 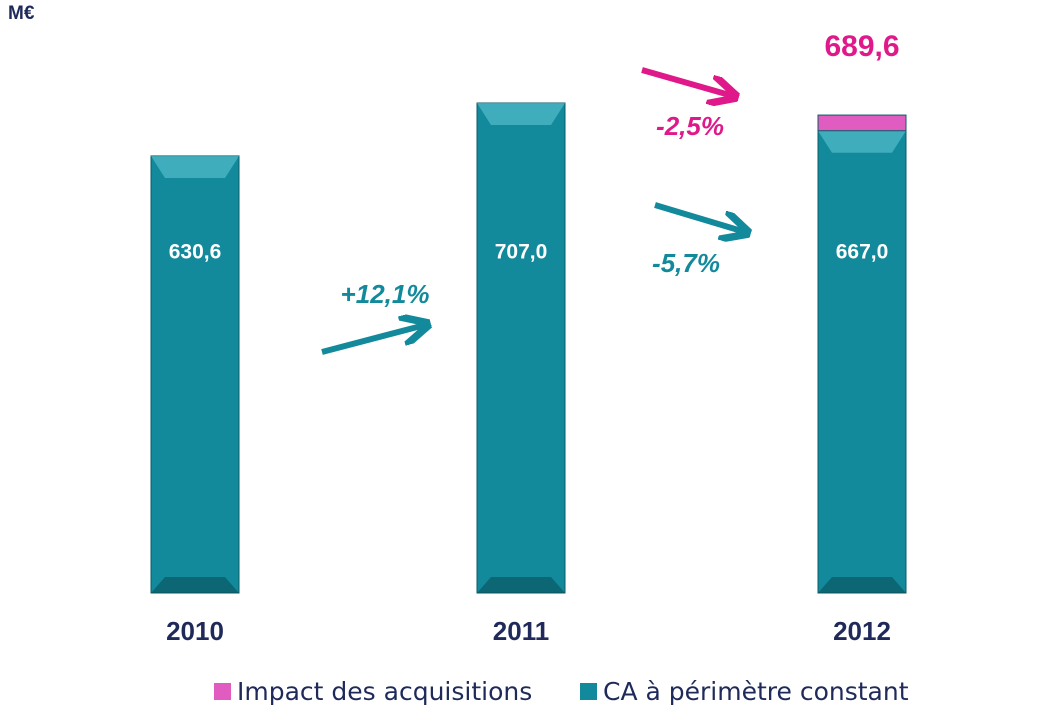 What do you see at coordinates (521, 252) in the screenshot?
I see `value-label: 707,0` at bounding box center [521, 252].